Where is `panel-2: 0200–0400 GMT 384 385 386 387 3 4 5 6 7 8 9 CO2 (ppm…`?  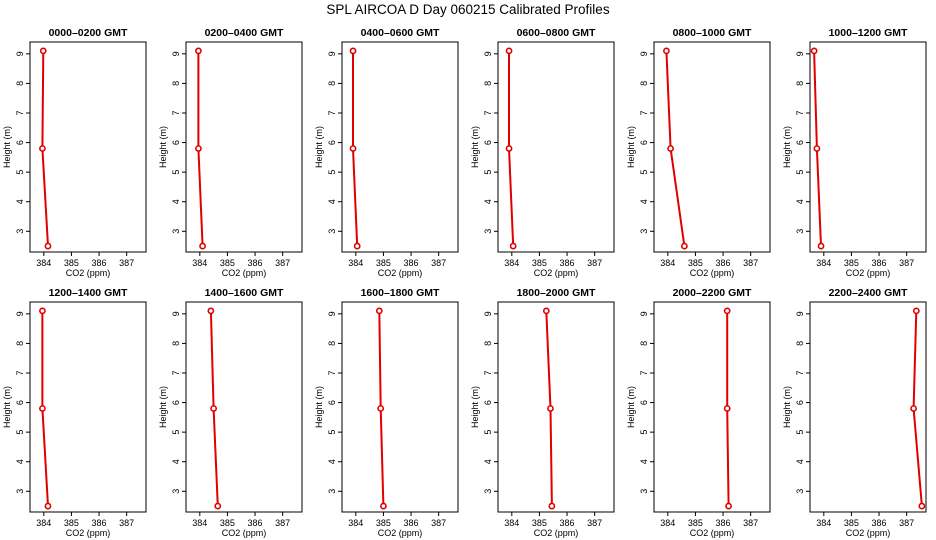 panel-2: 0200–0400 GMT 384 385 386 387 3 4 5 6 7 8 9 CO2 (ppm… is located at coordinates (230, 152).